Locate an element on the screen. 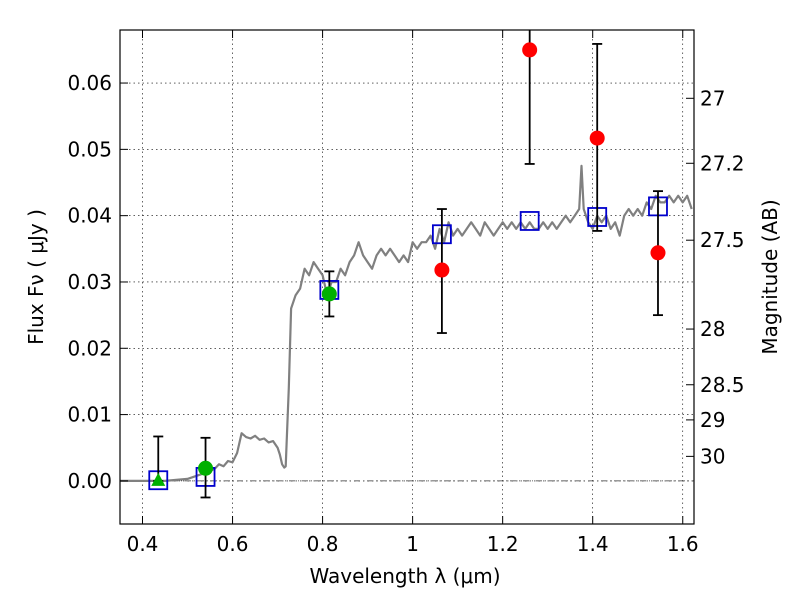 The image size is (800, 600). y2-tick-label: 29 is located at coordinates (712, 420).